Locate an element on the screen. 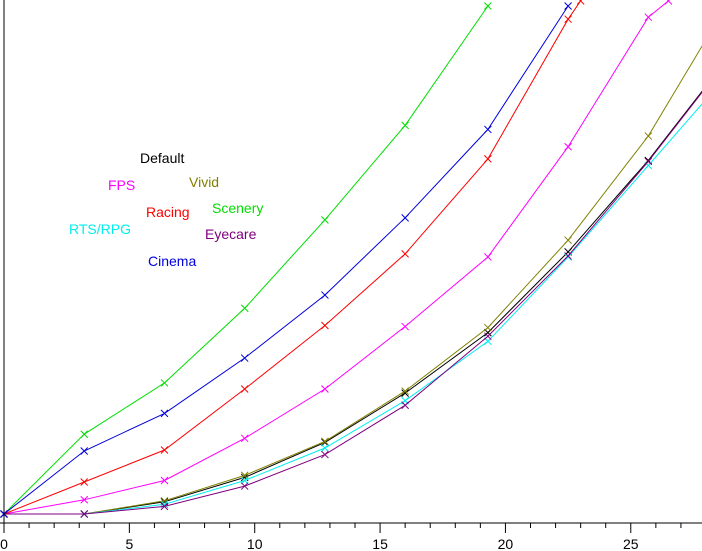 Image resolution: width=702 pixels, height=551 pixels. data-point-default is located at coordinates (405, 393).